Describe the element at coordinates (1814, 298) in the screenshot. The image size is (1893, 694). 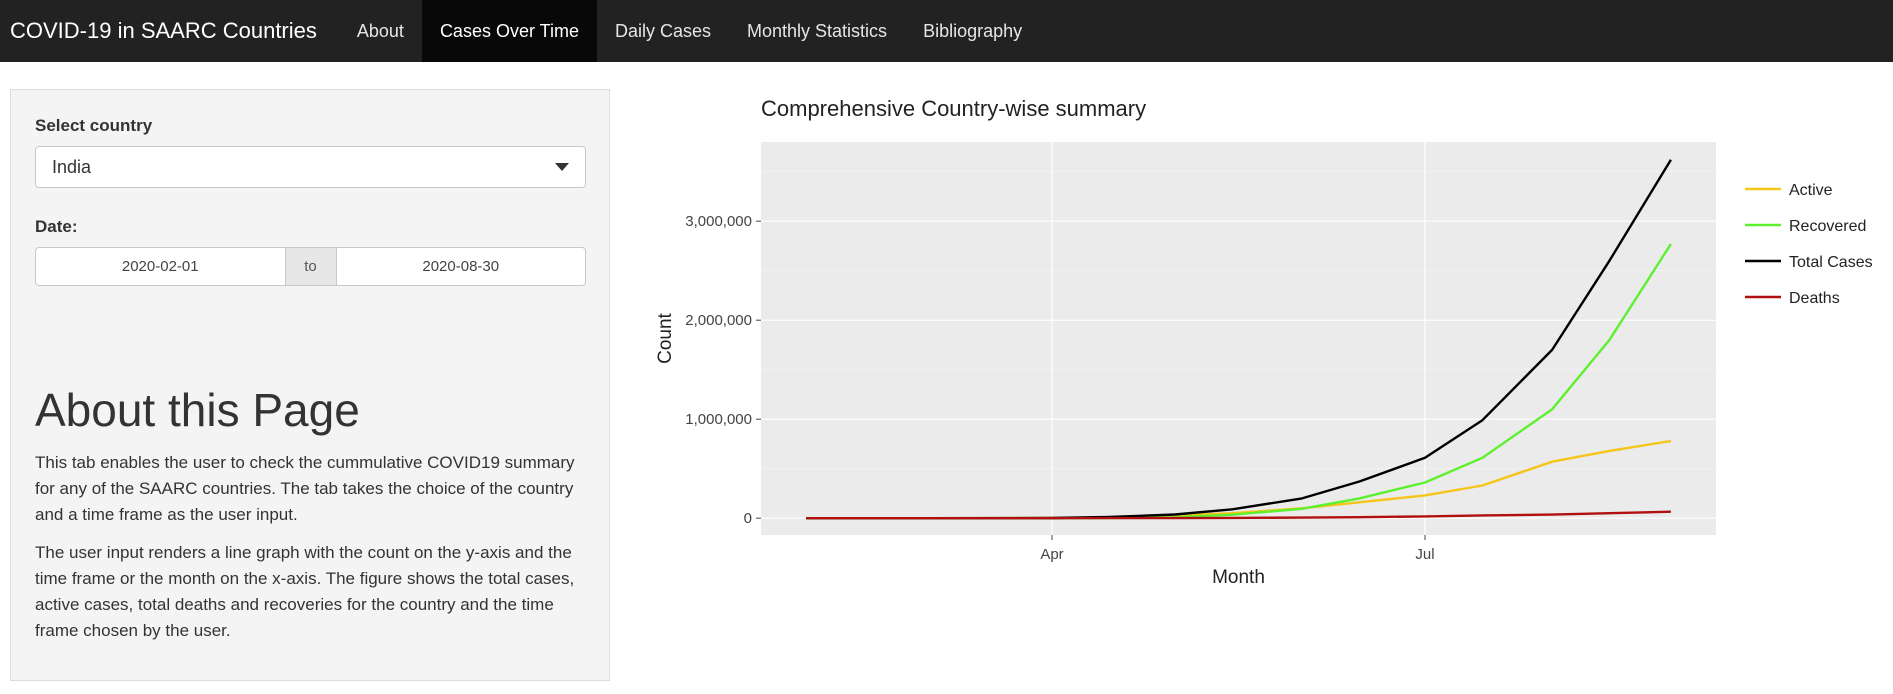
I see `legend-label: Deaths` at that location.